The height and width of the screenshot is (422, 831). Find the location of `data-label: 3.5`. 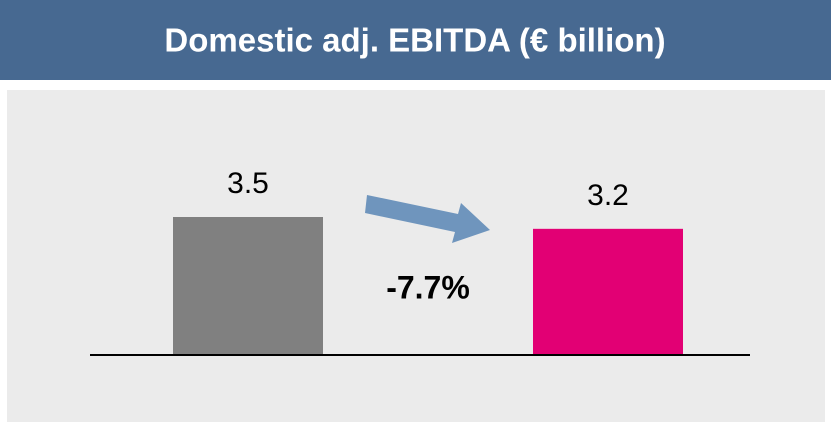

data-label: 3.5 is located at coordinates (248, 183).